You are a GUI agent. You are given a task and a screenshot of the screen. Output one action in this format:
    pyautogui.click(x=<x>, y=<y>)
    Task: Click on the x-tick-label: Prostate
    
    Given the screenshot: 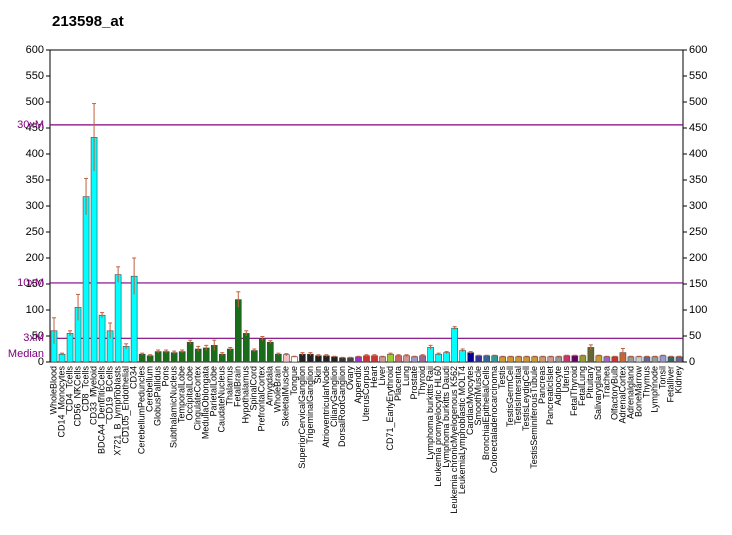 What is the action you would take?
    pyautogui.click(x=414, y=383)
    